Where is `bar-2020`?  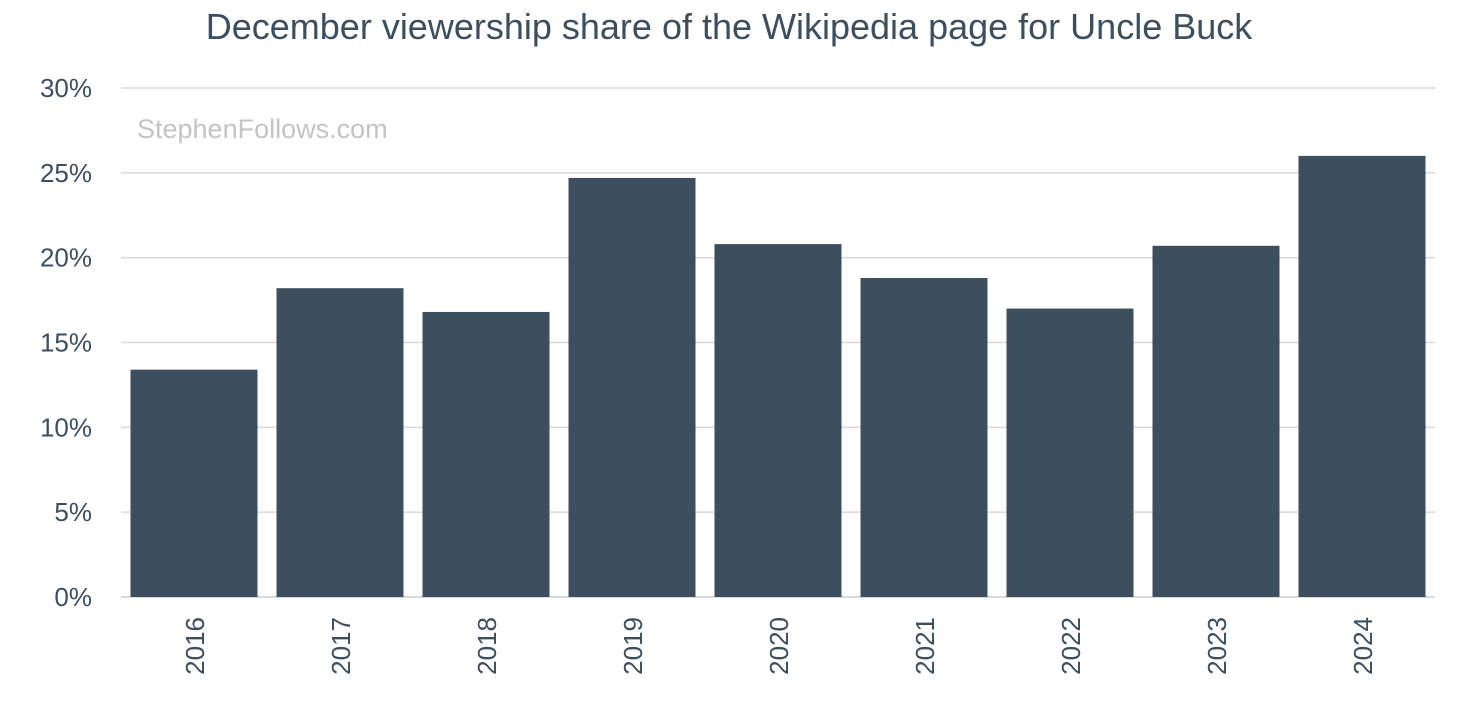 bar-2020 is located at coordinates (778, 421).